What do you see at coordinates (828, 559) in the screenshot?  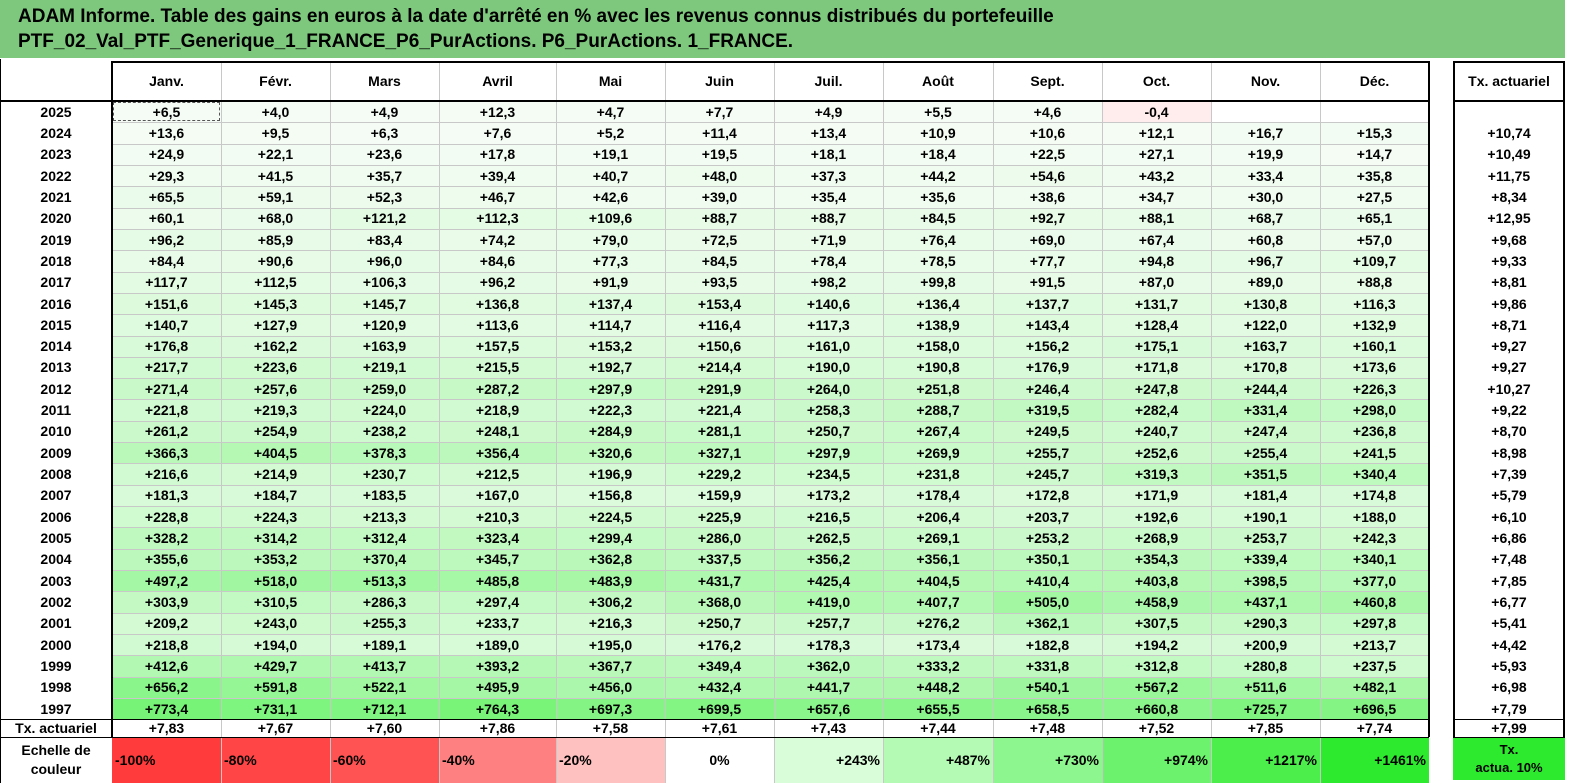 I see `table-cell: +356,2` at bounding box center [828, 559].